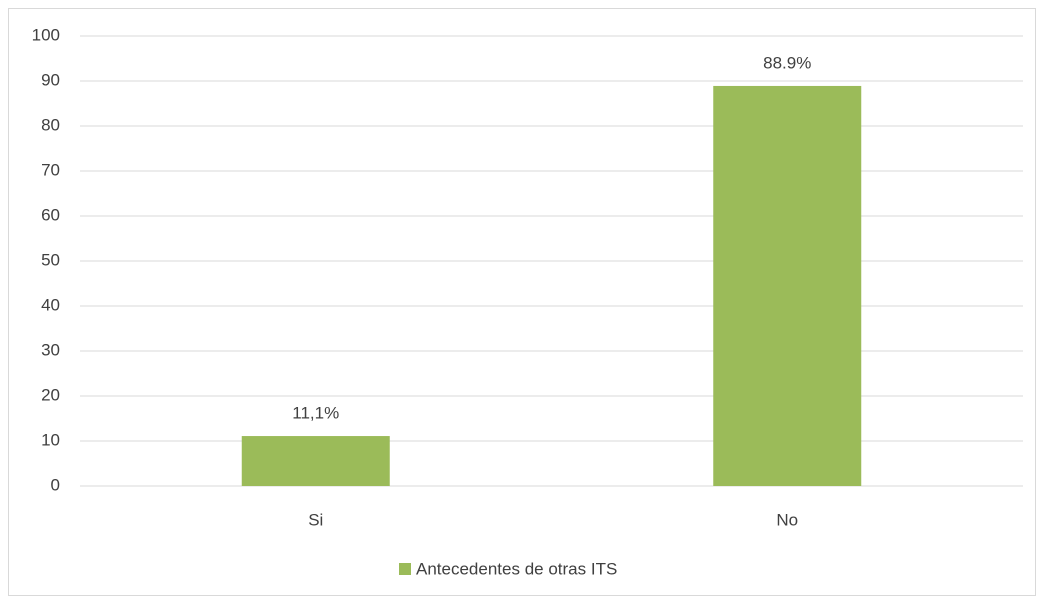 The width and height of the screenshot is (1044, 609). What do you see at coordinates (315, 519) in the screenshot?
I see `x-tick-label: Si` at bounding box center [315, 519].